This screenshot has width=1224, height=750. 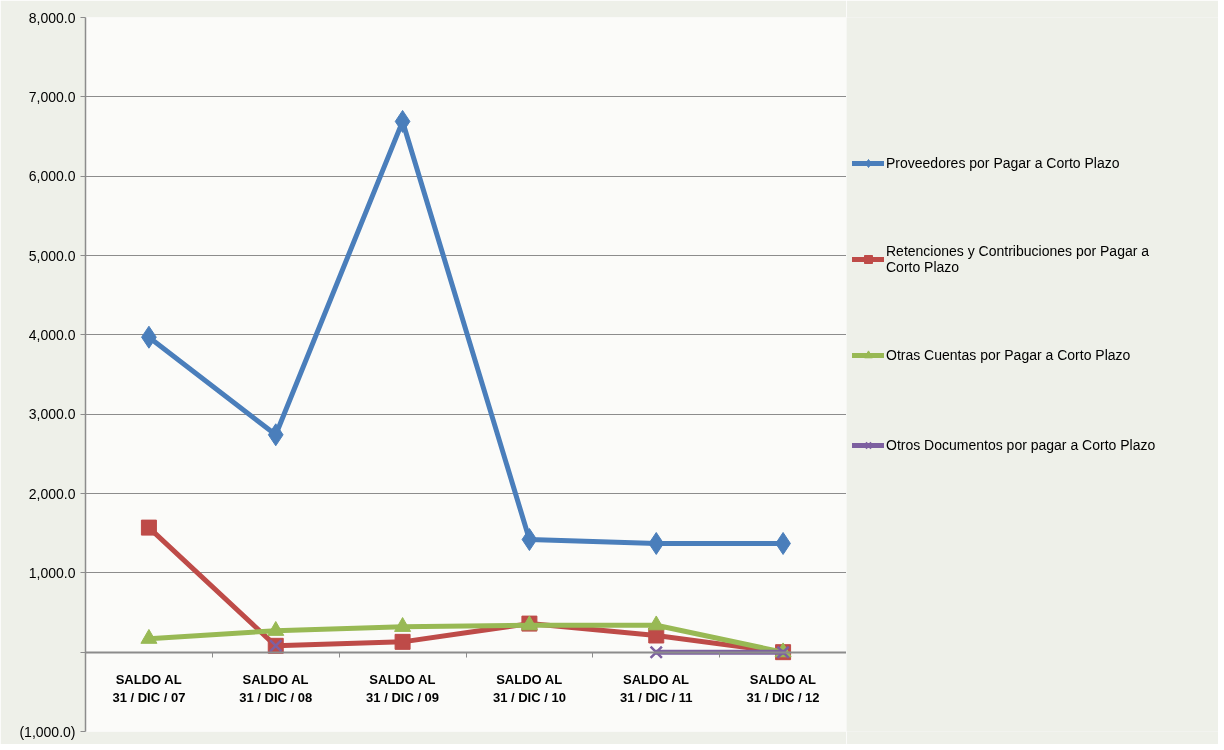 I want to click on y-tick-label: 2,000.0, so click(x=52, y=493).